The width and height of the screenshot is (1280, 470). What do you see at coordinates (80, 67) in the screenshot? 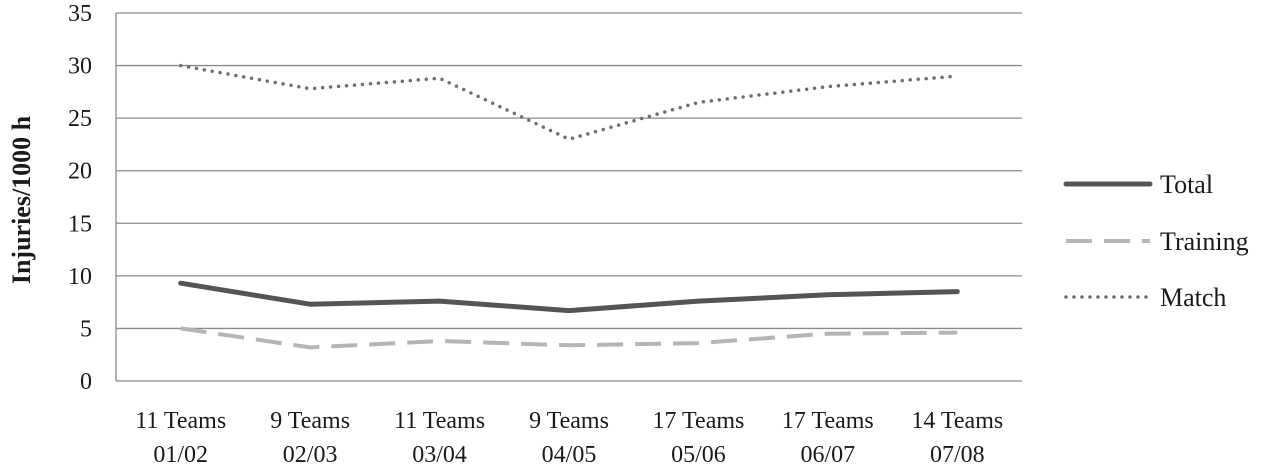
I see `y-tick-label: 30` at bounding box center [80, 67].